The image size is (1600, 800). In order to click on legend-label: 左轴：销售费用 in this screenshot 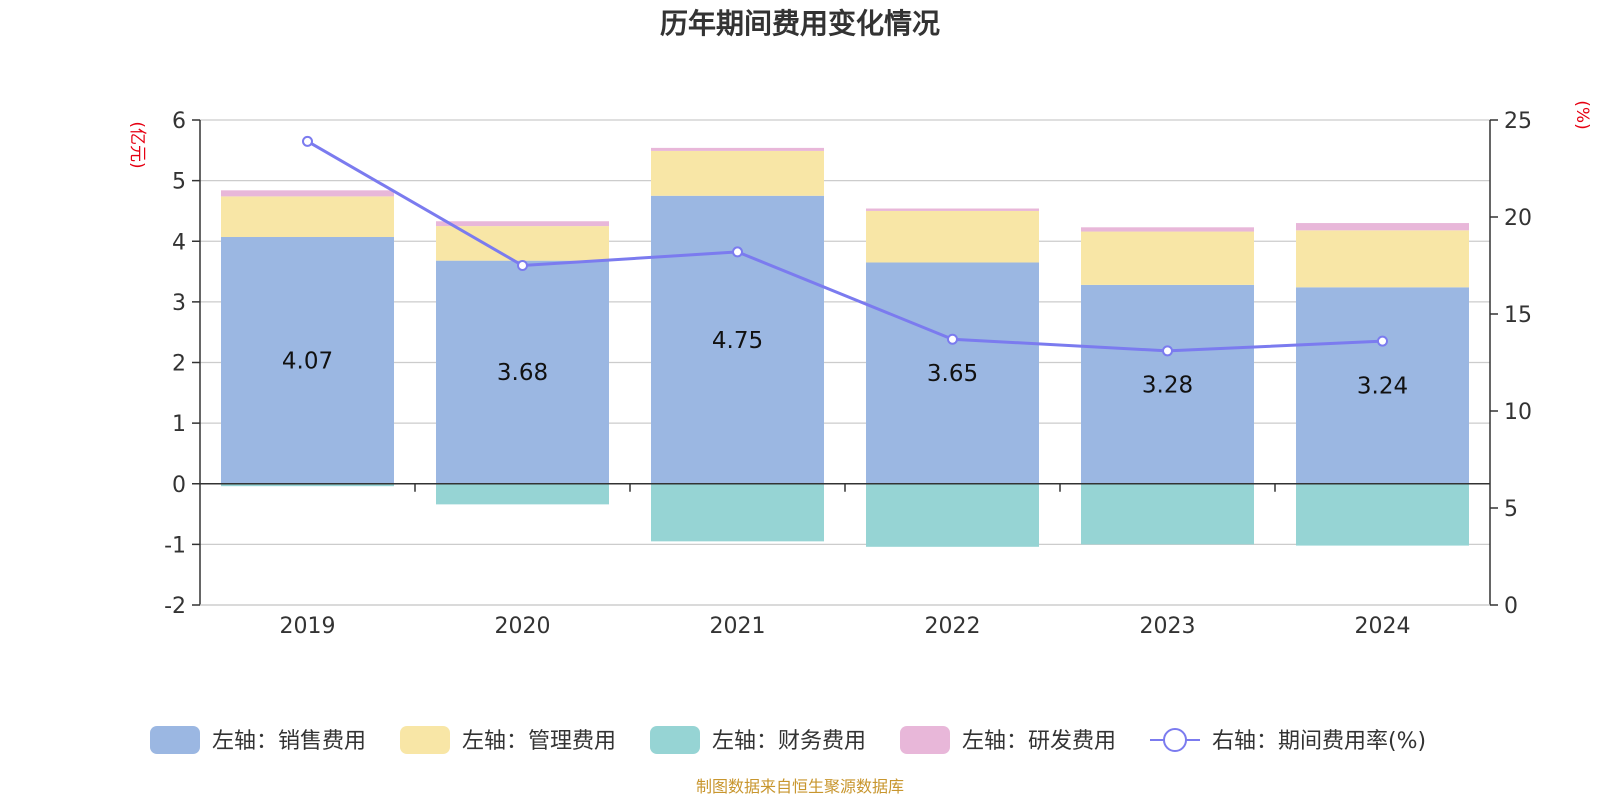, I will do `click(289, 741)`.